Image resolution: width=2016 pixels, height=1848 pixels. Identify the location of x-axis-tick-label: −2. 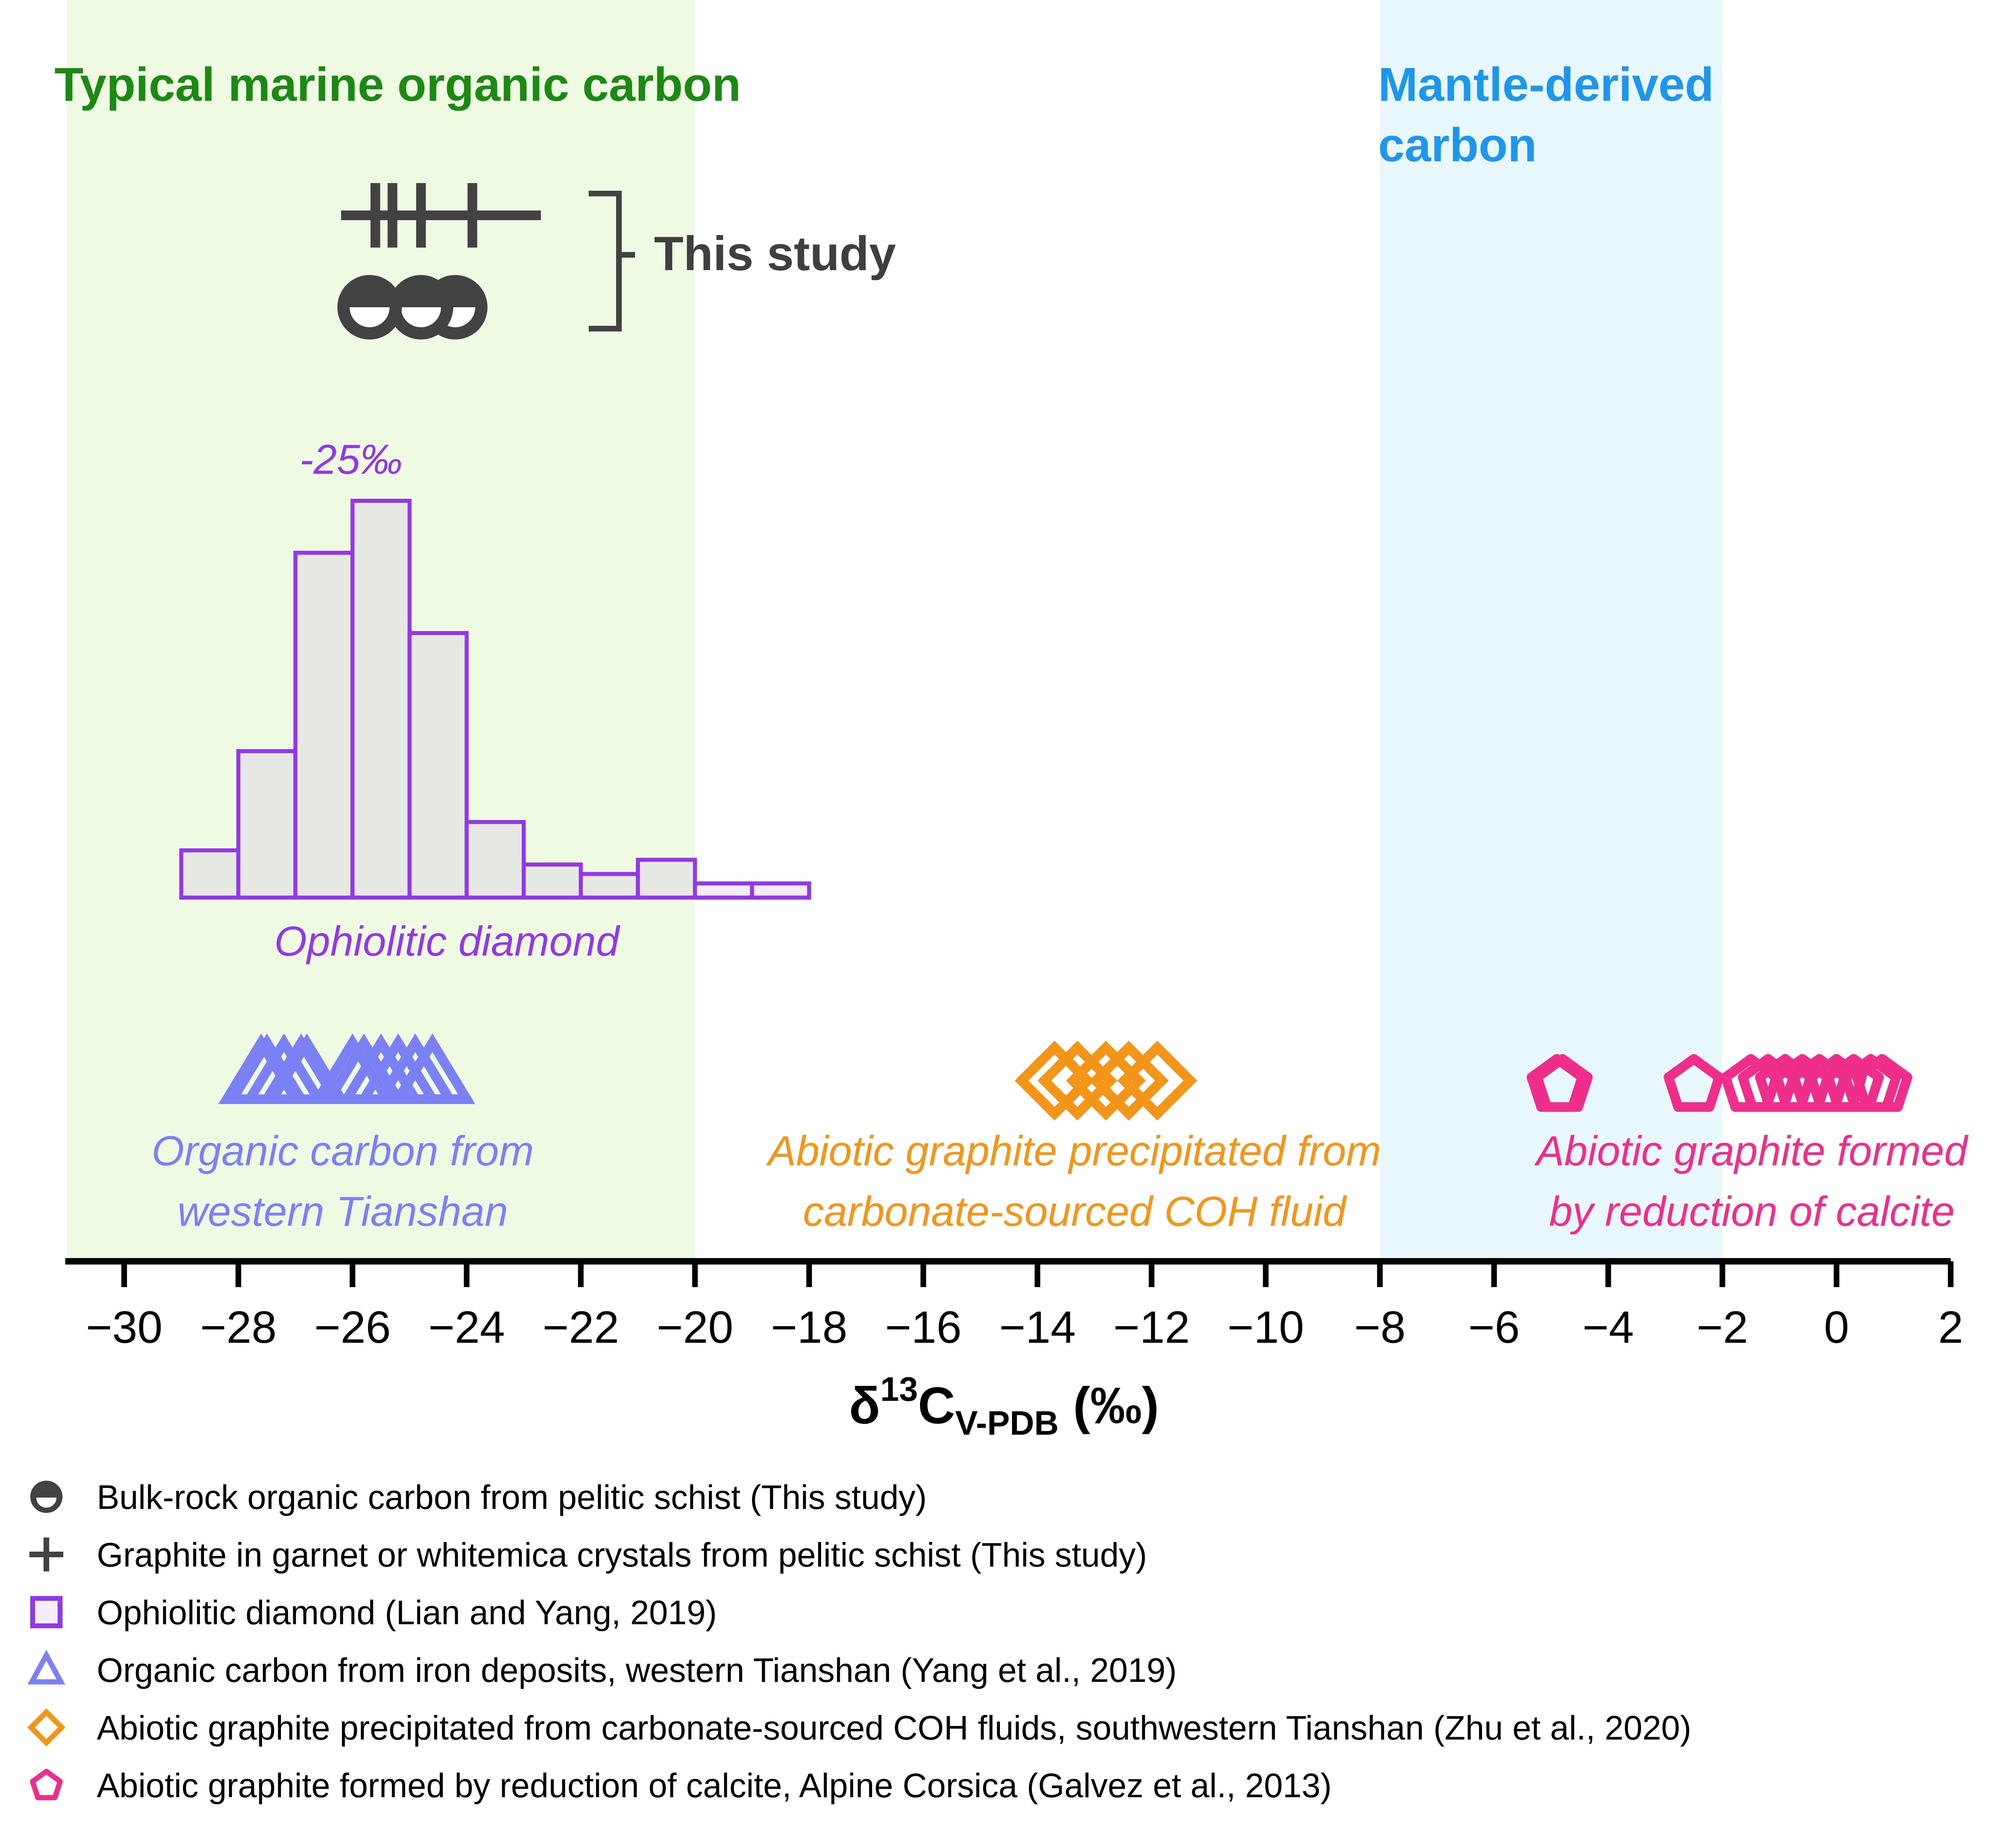
(1722, 1327).